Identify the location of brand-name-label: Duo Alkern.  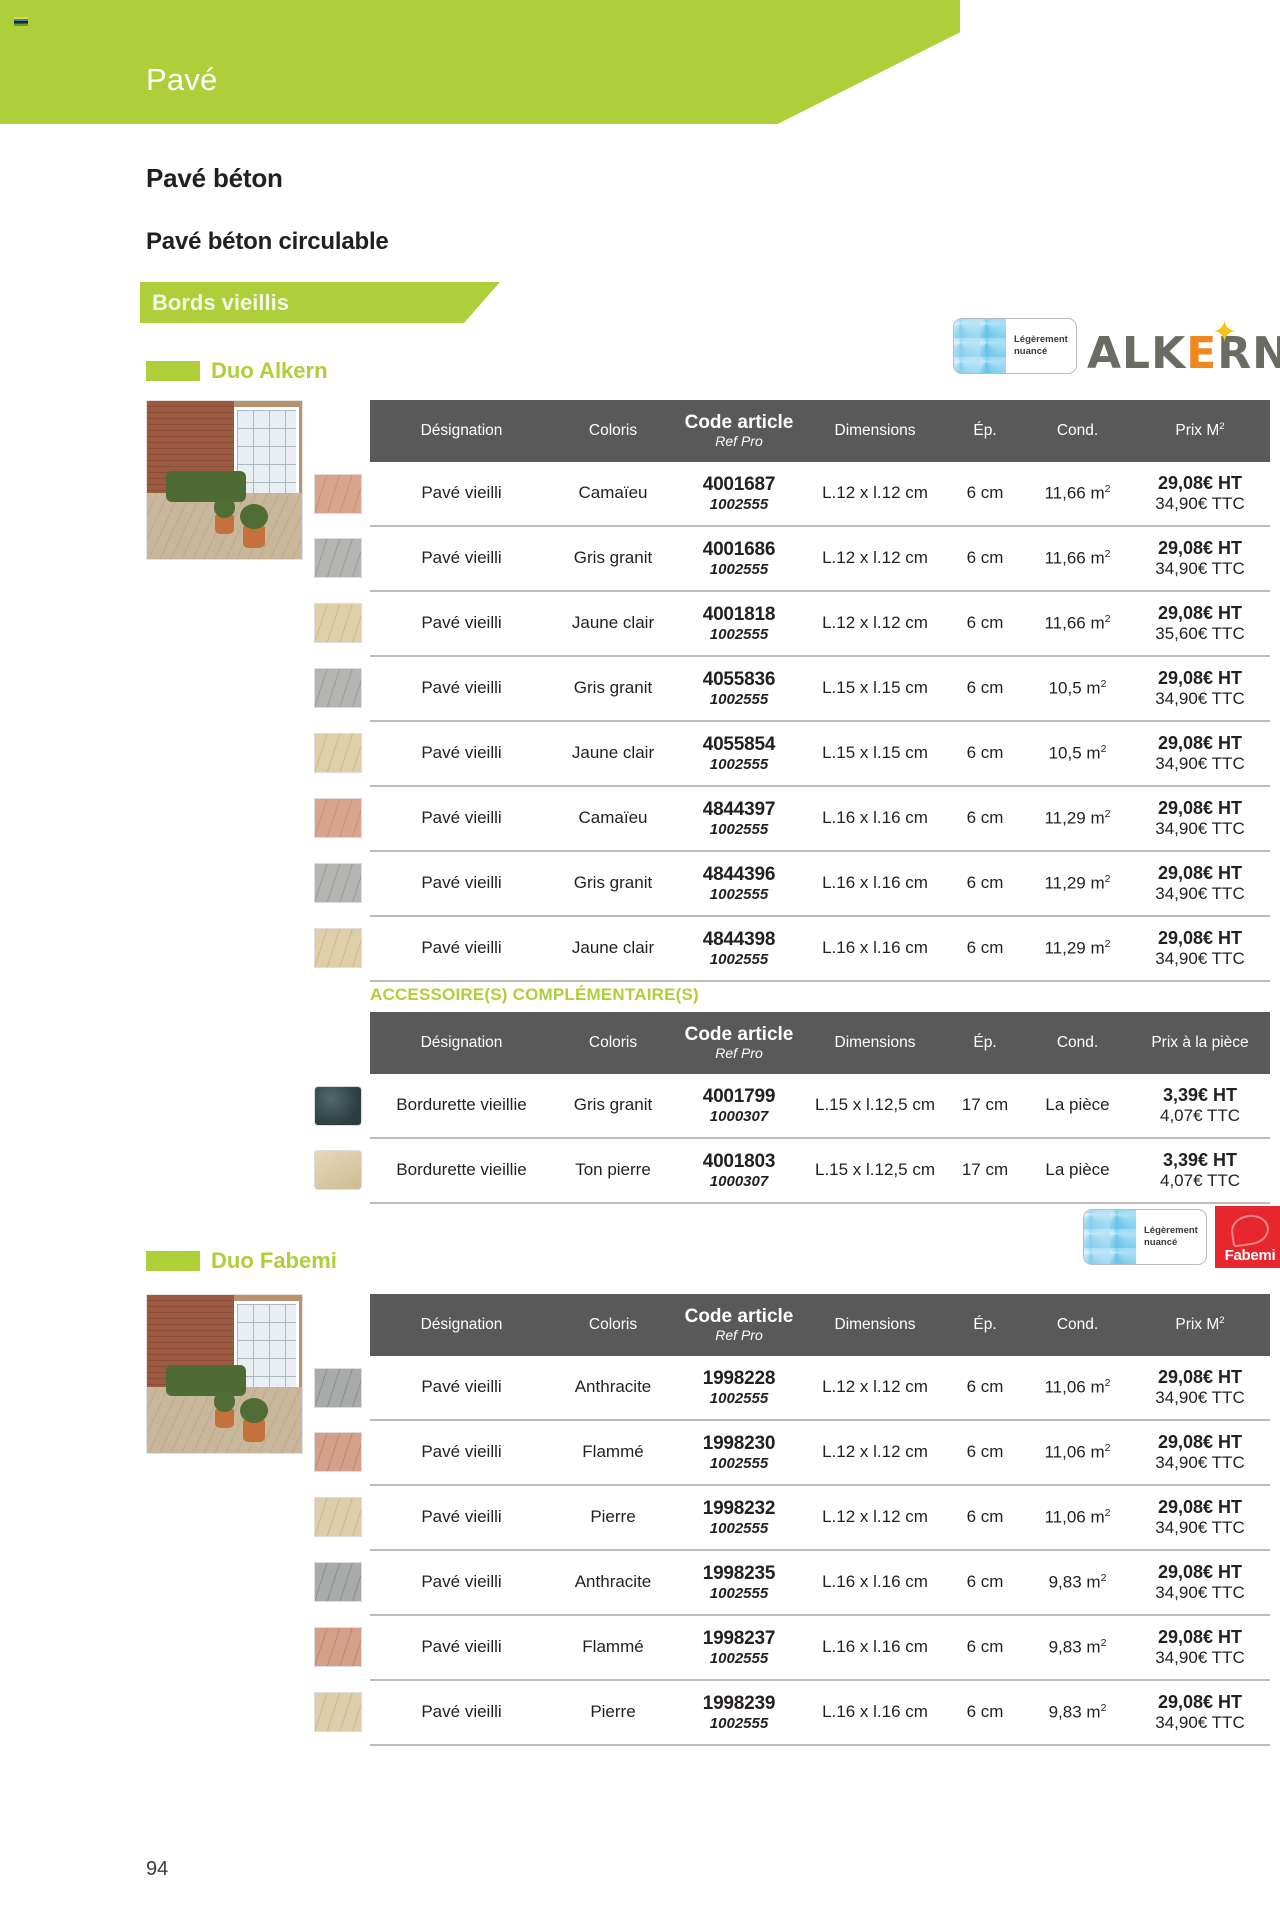
(269, 370).